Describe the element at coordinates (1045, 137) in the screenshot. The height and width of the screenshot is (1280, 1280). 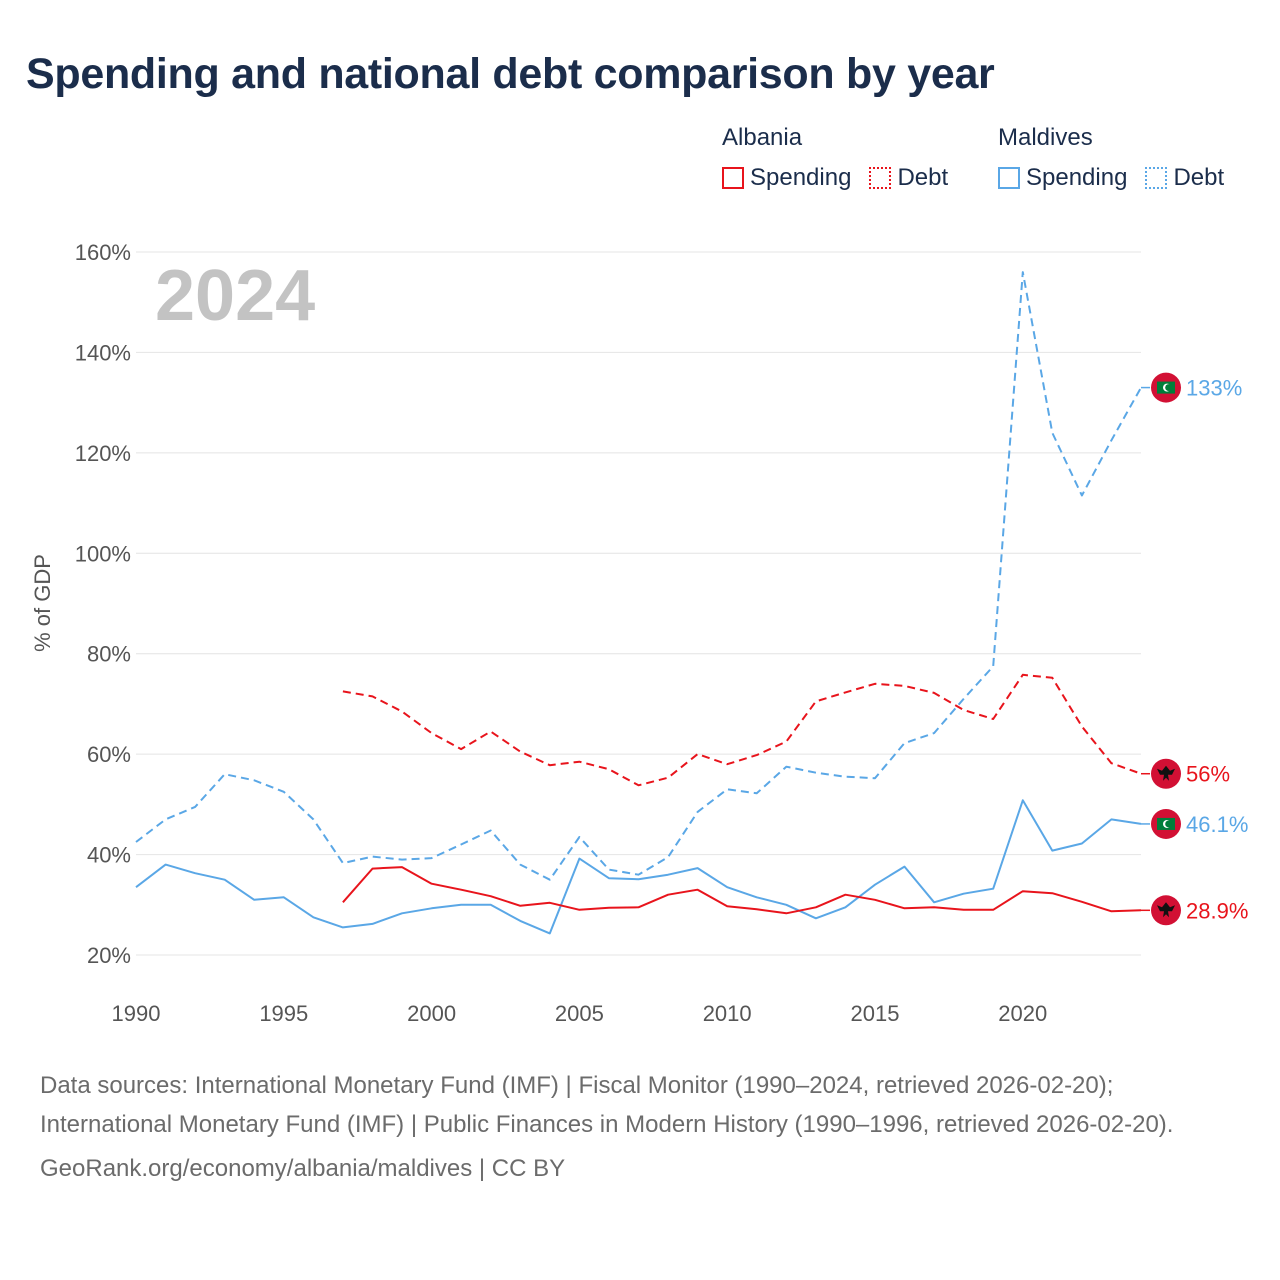
I see `legend-country-maldives: Maldives` at that location.